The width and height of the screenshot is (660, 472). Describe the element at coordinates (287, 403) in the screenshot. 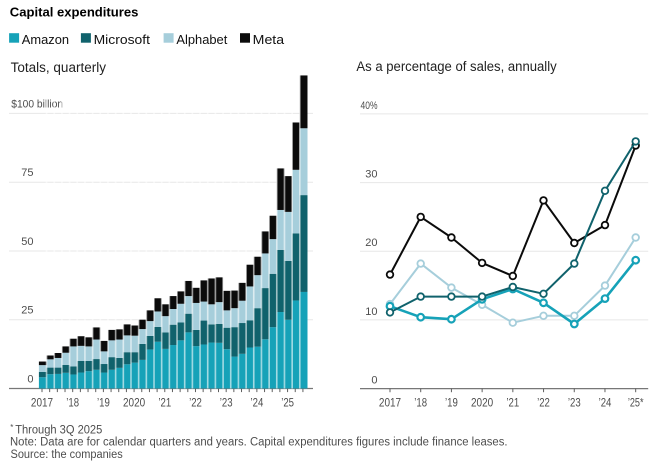

I see `svg-text: ’25` at that location.